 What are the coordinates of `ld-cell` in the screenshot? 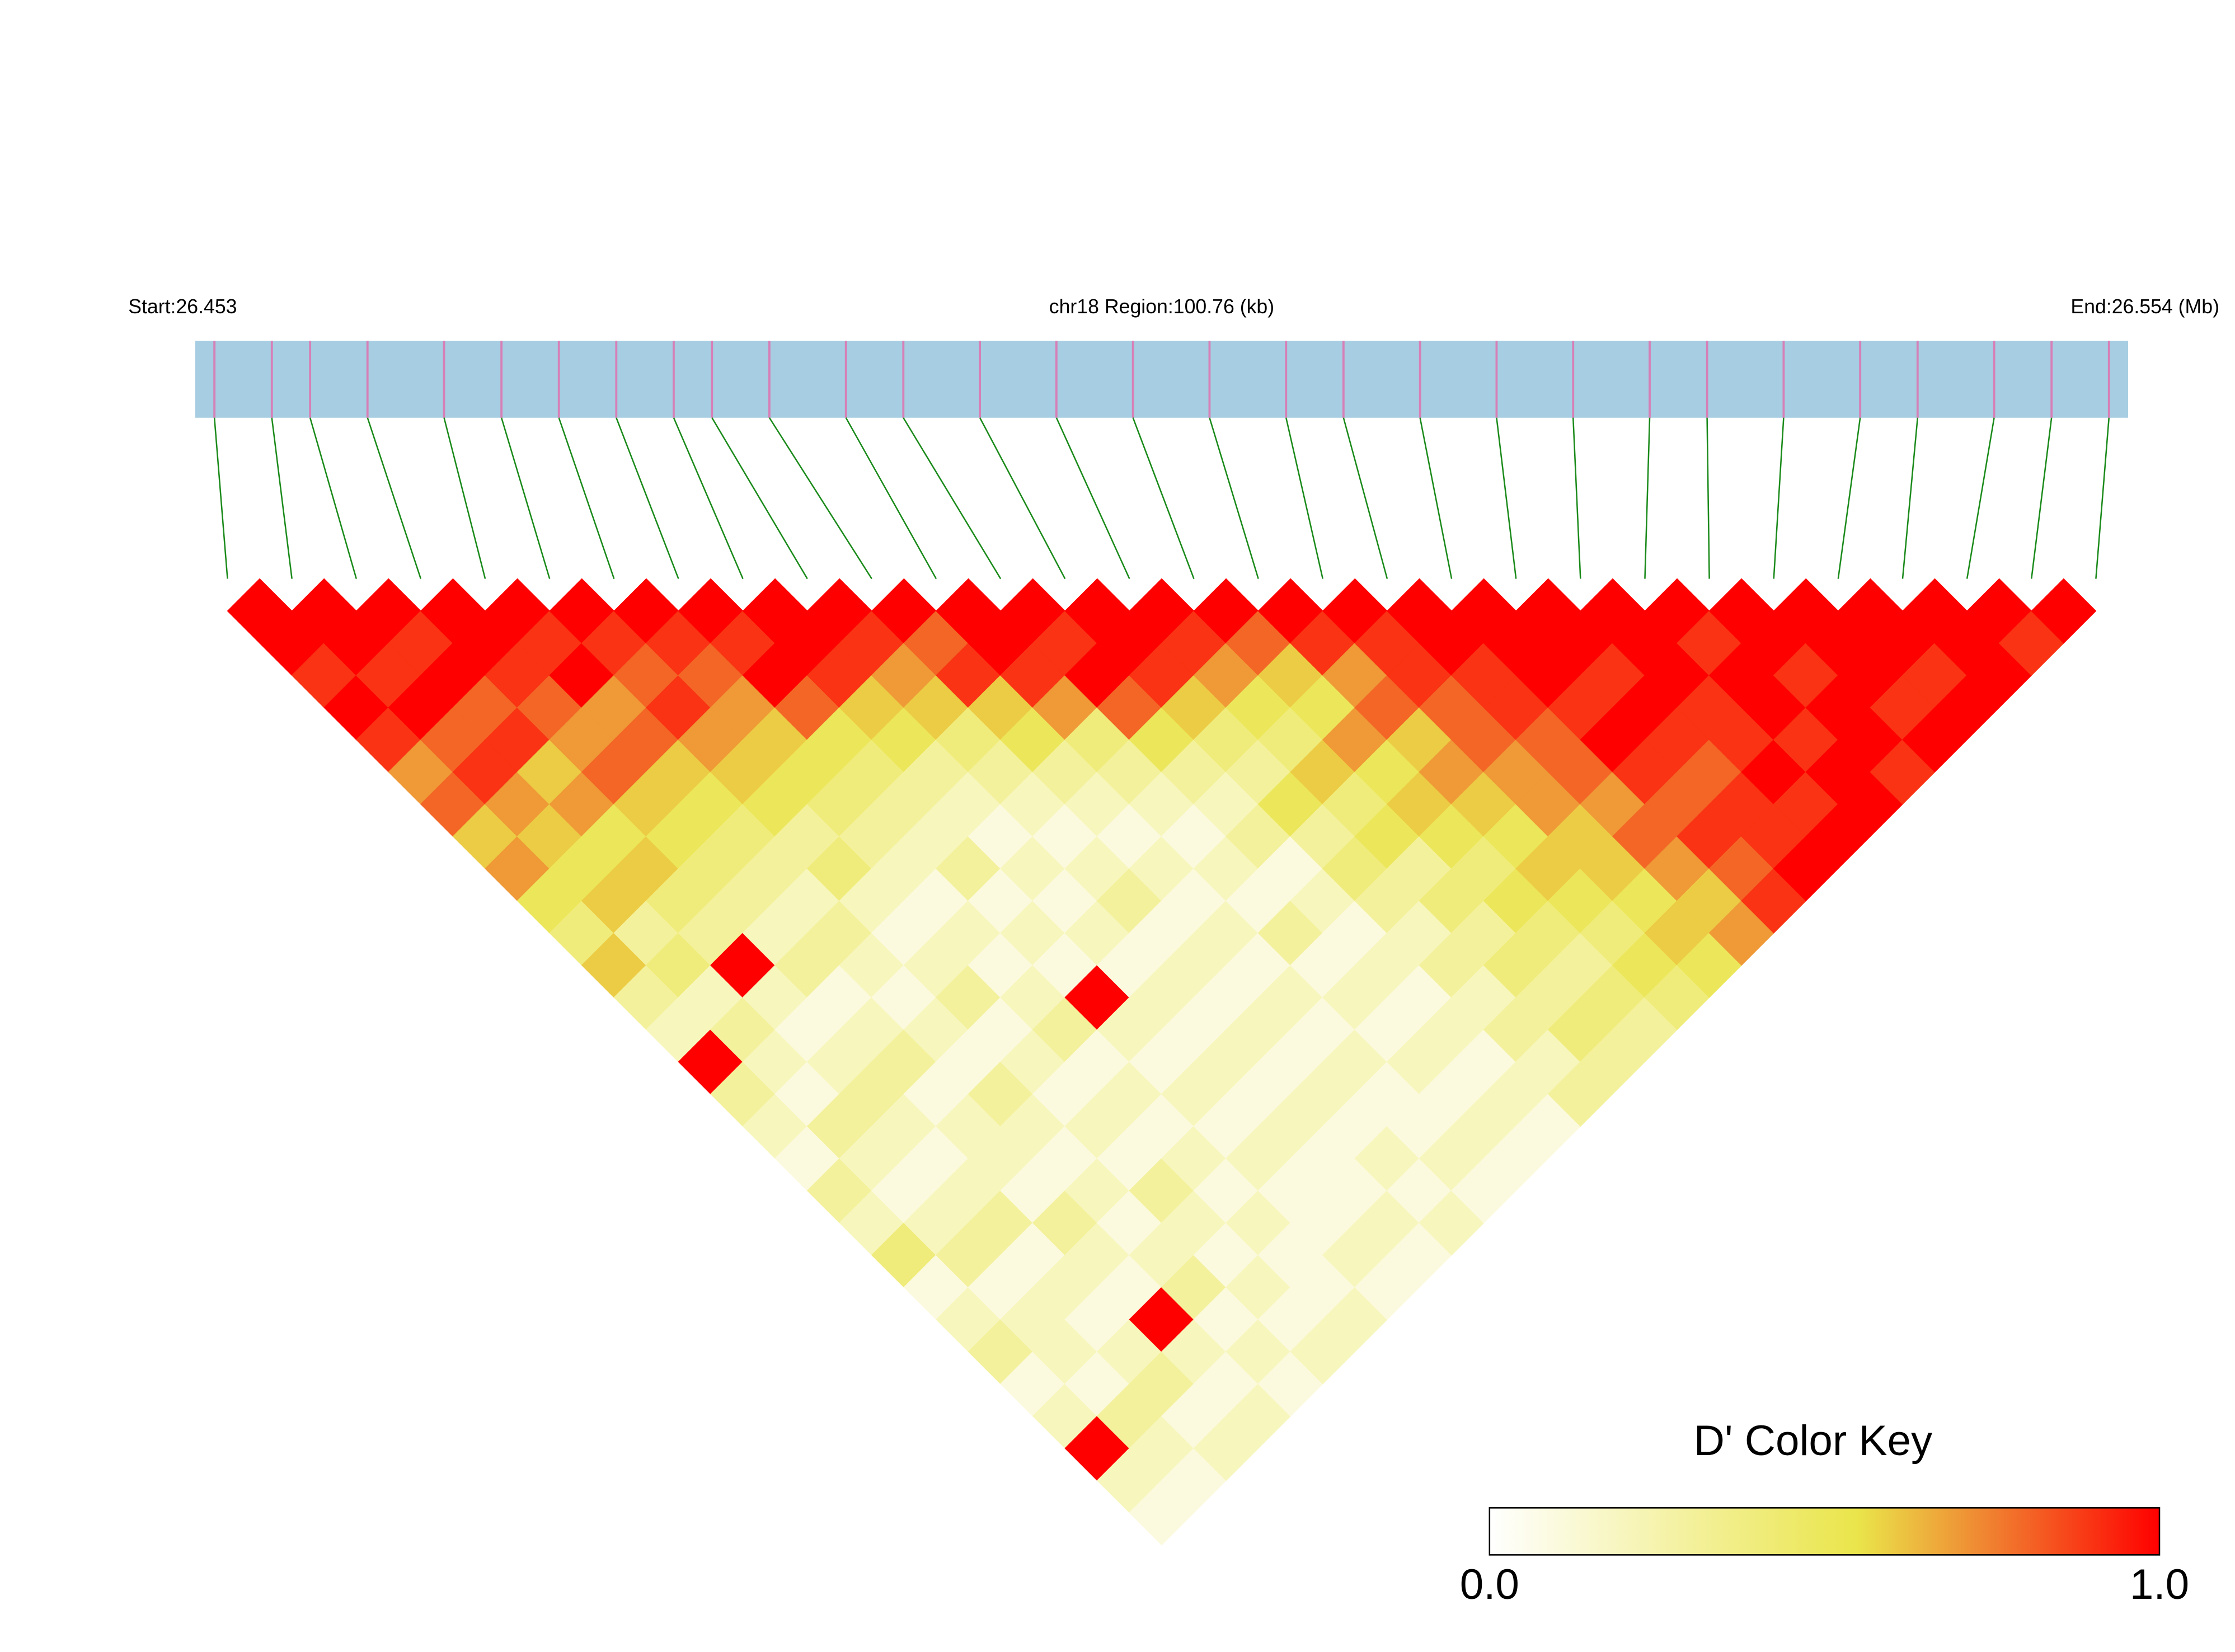 It's located at (2064, 611).